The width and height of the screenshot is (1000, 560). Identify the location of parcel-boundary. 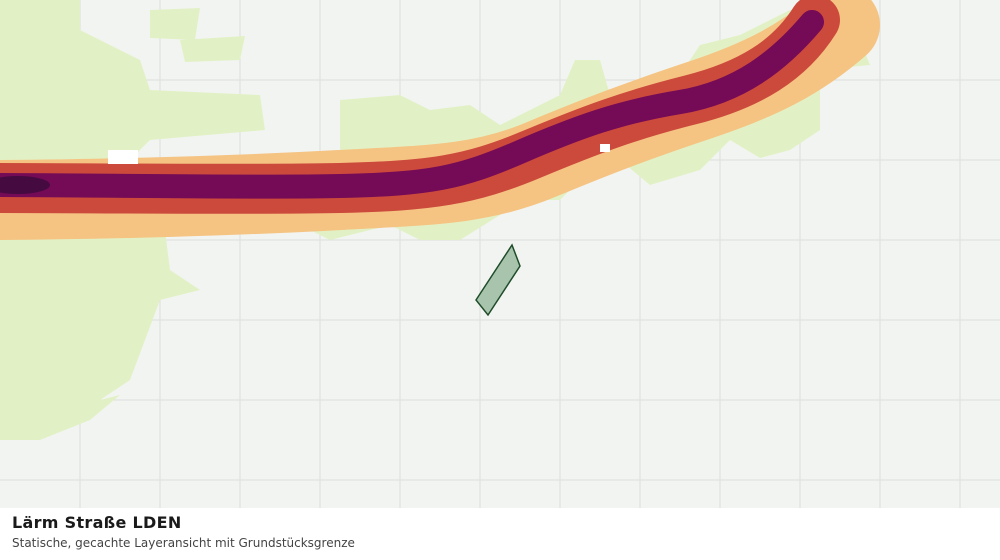
(498, 280).